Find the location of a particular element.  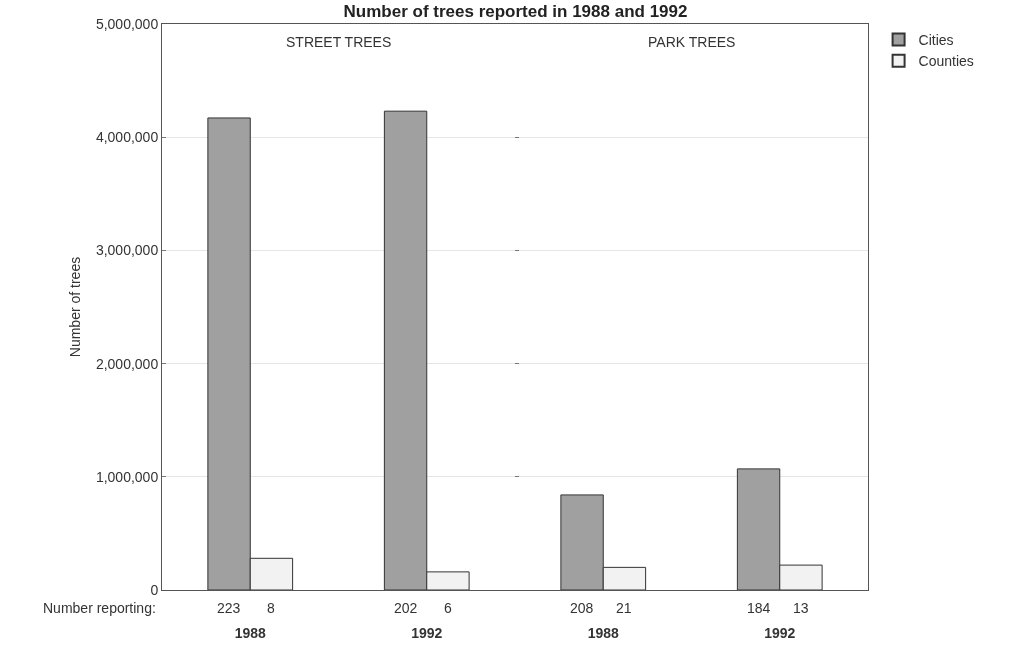

legend-label: Cities is located at coordinates (936, 40).